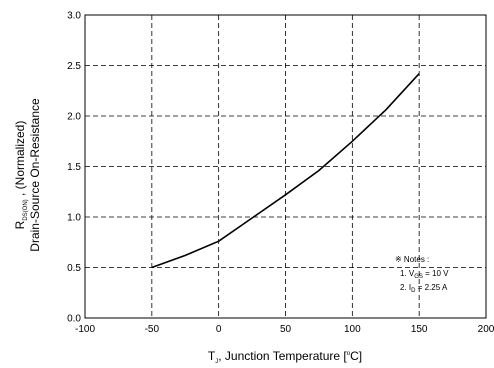  What do you see at coordinates (74, 268) in the screenshot?
I see `y-tick-label: 0.5` at bounding box center [74, 268].